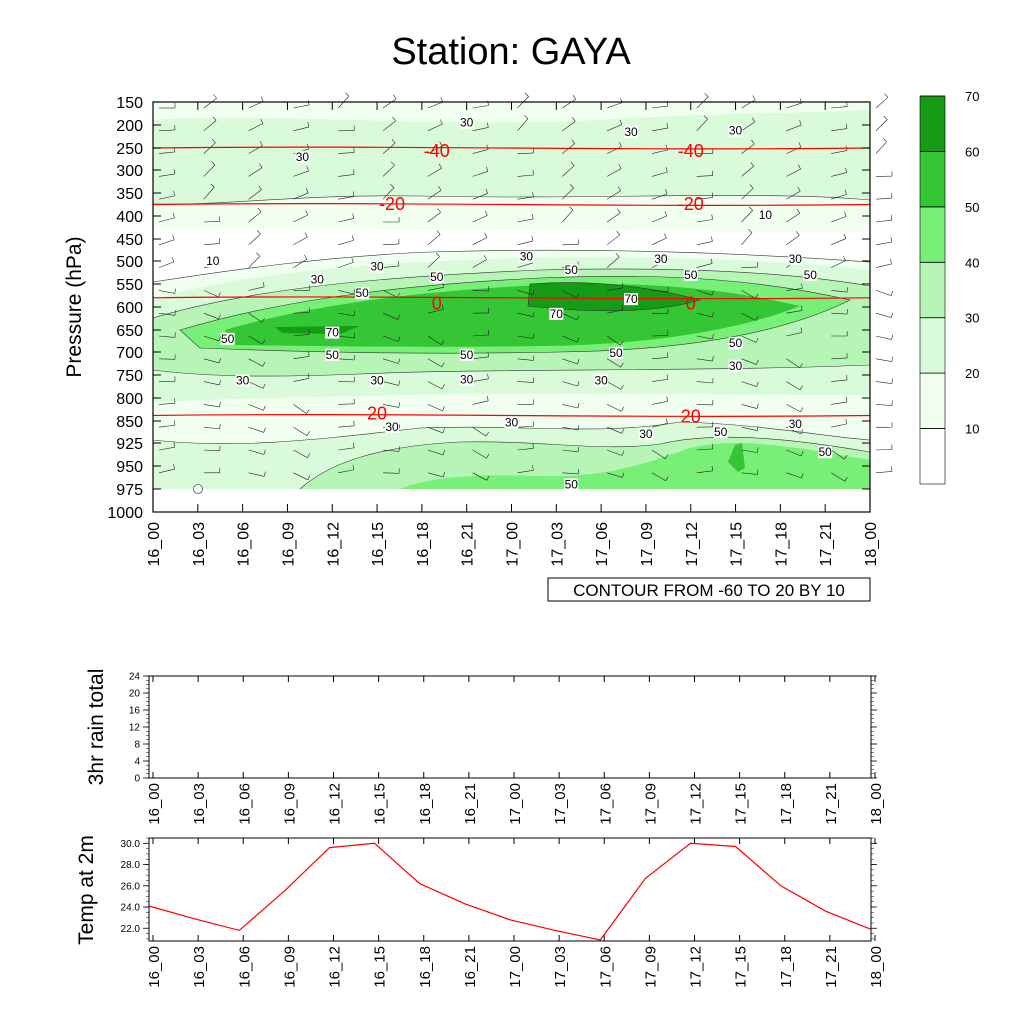 The image size is (1024, 1024). I want to click on rain-axis-label: 3hr rain total, so click(96, 727).